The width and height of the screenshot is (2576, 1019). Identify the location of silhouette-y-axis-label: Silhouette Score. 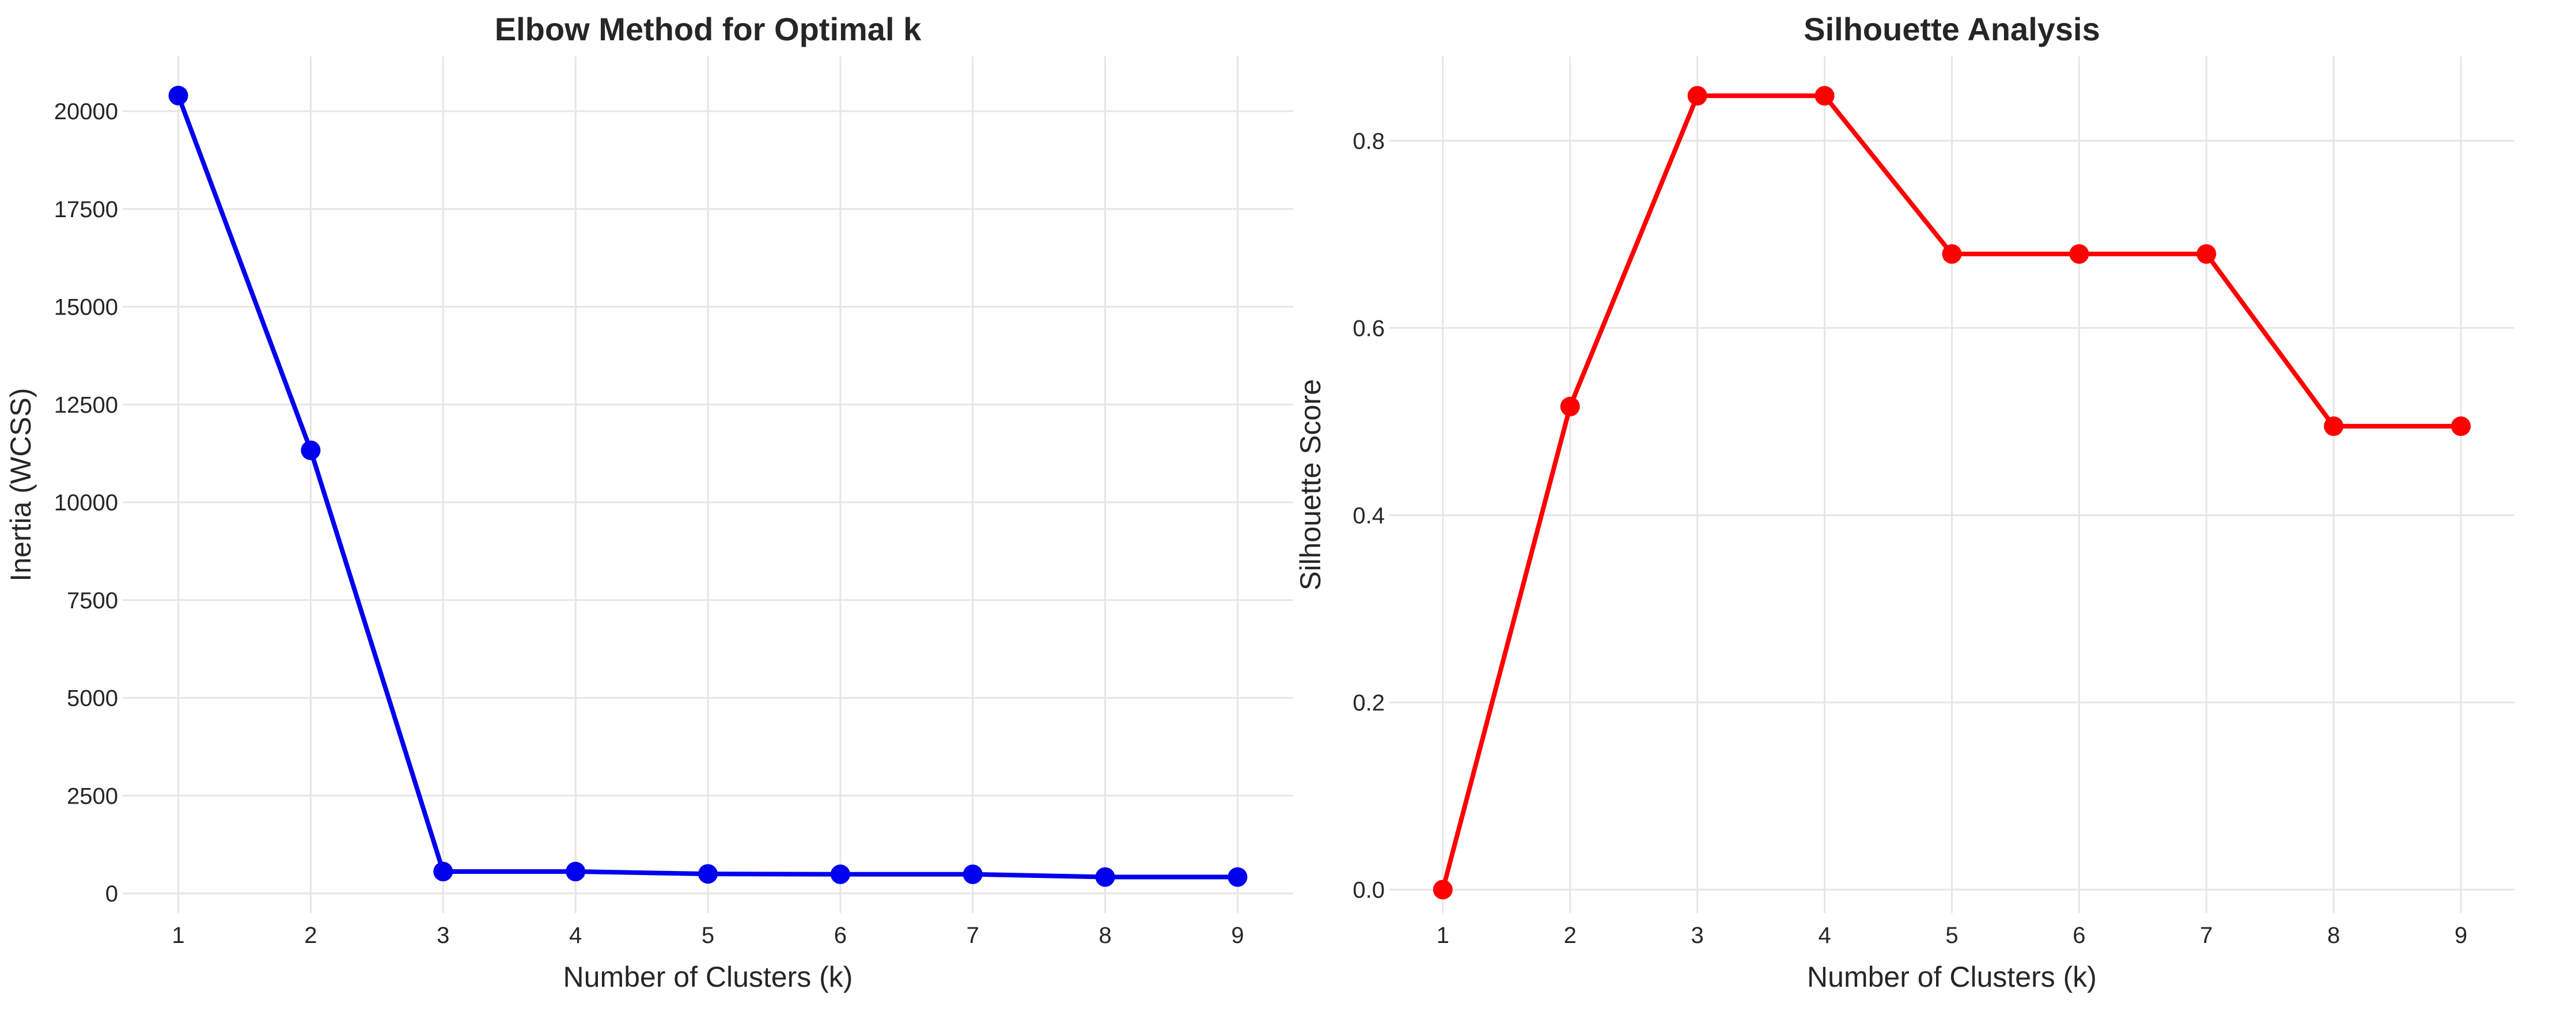
(1311, 484).